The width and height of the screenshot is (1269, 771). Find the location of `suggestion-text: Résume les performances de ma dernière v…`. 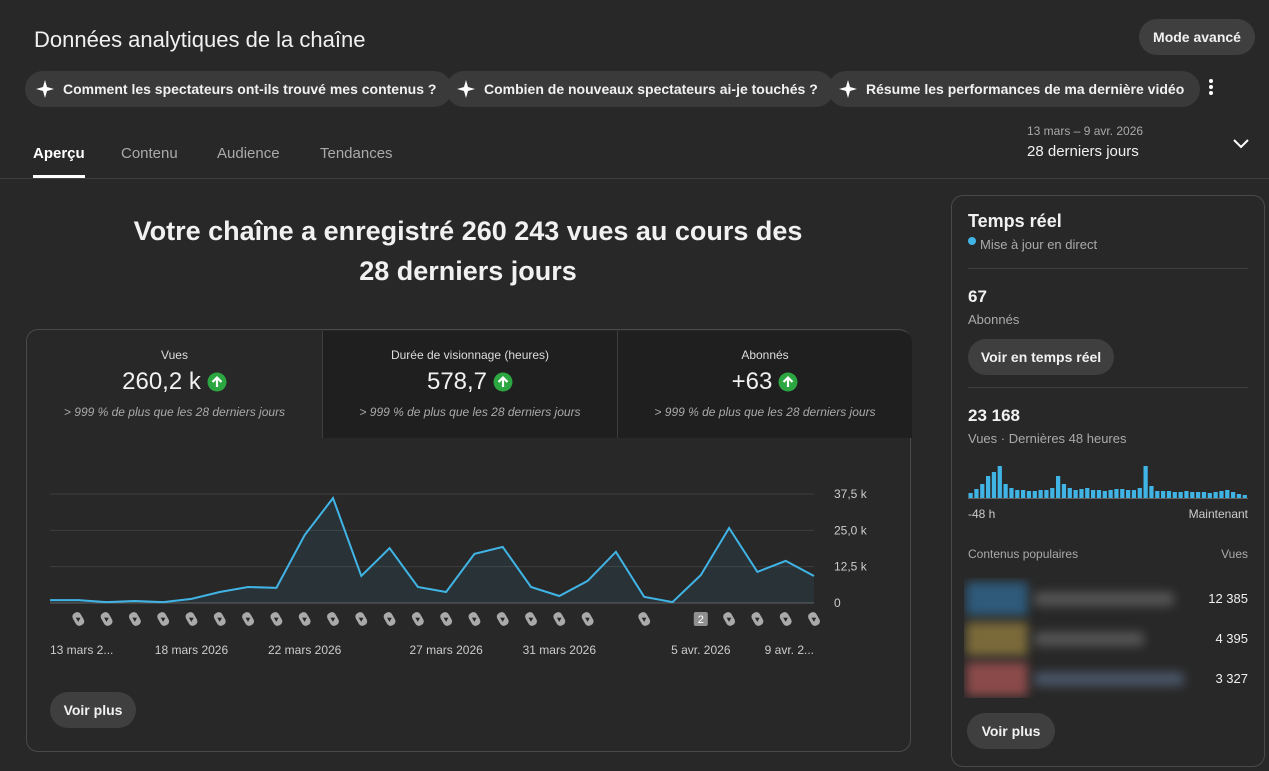

suggestion-text: Résume les performances de ma dernière v… is located at coordinates (1025, 89).